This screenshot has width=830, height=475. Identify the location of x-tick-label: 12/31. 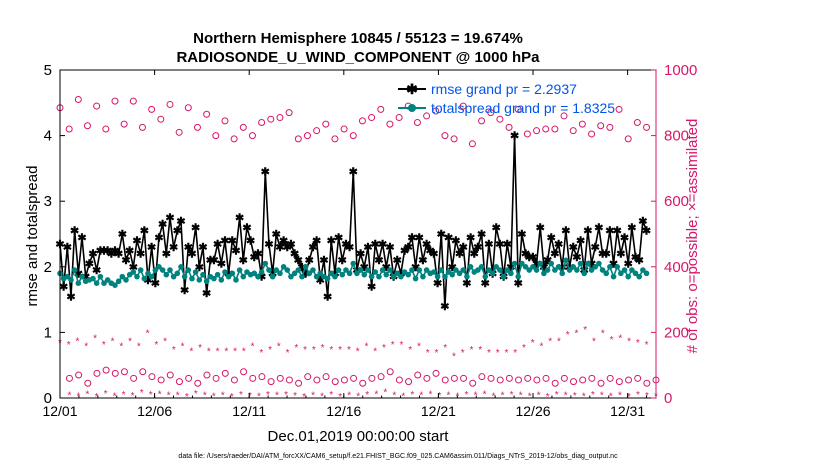
(627, 411).